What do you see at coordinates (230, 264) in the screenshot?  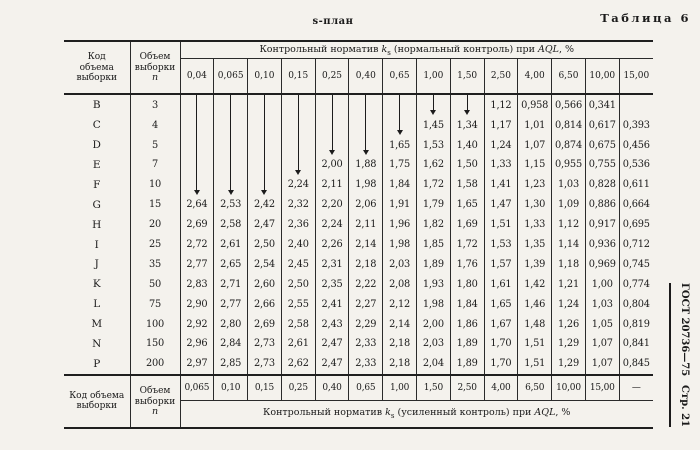 I see `ks-value-cell: 2,65` at bounding box center [230, 264].